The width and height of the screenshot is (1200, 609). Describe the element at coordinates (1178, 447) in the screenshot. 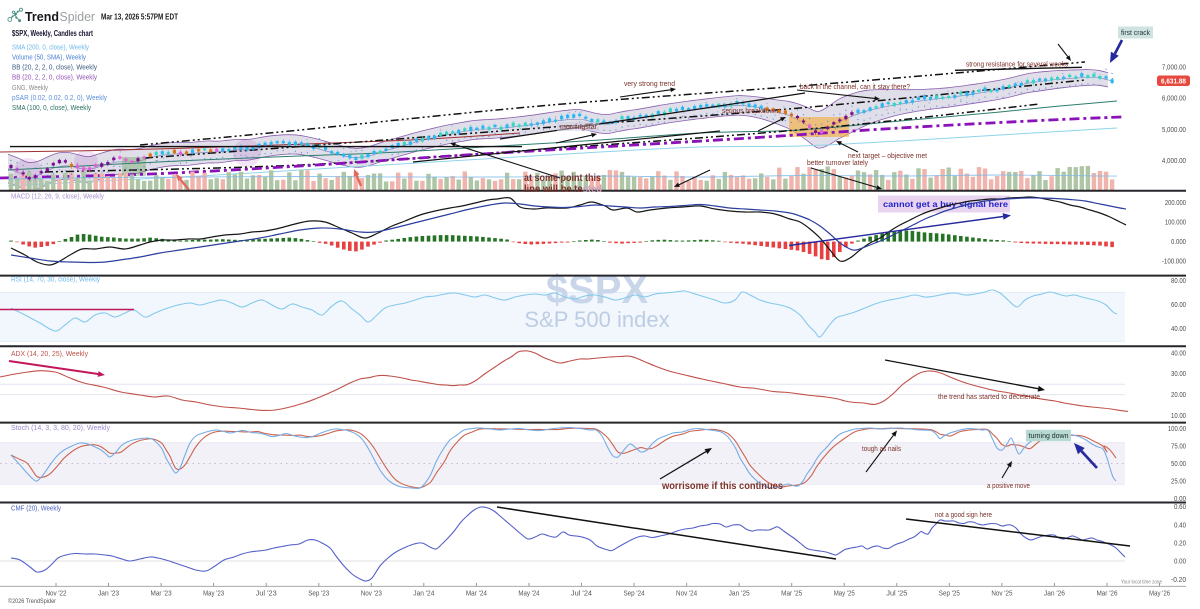

I see `svg-text: 75.00` at that location.